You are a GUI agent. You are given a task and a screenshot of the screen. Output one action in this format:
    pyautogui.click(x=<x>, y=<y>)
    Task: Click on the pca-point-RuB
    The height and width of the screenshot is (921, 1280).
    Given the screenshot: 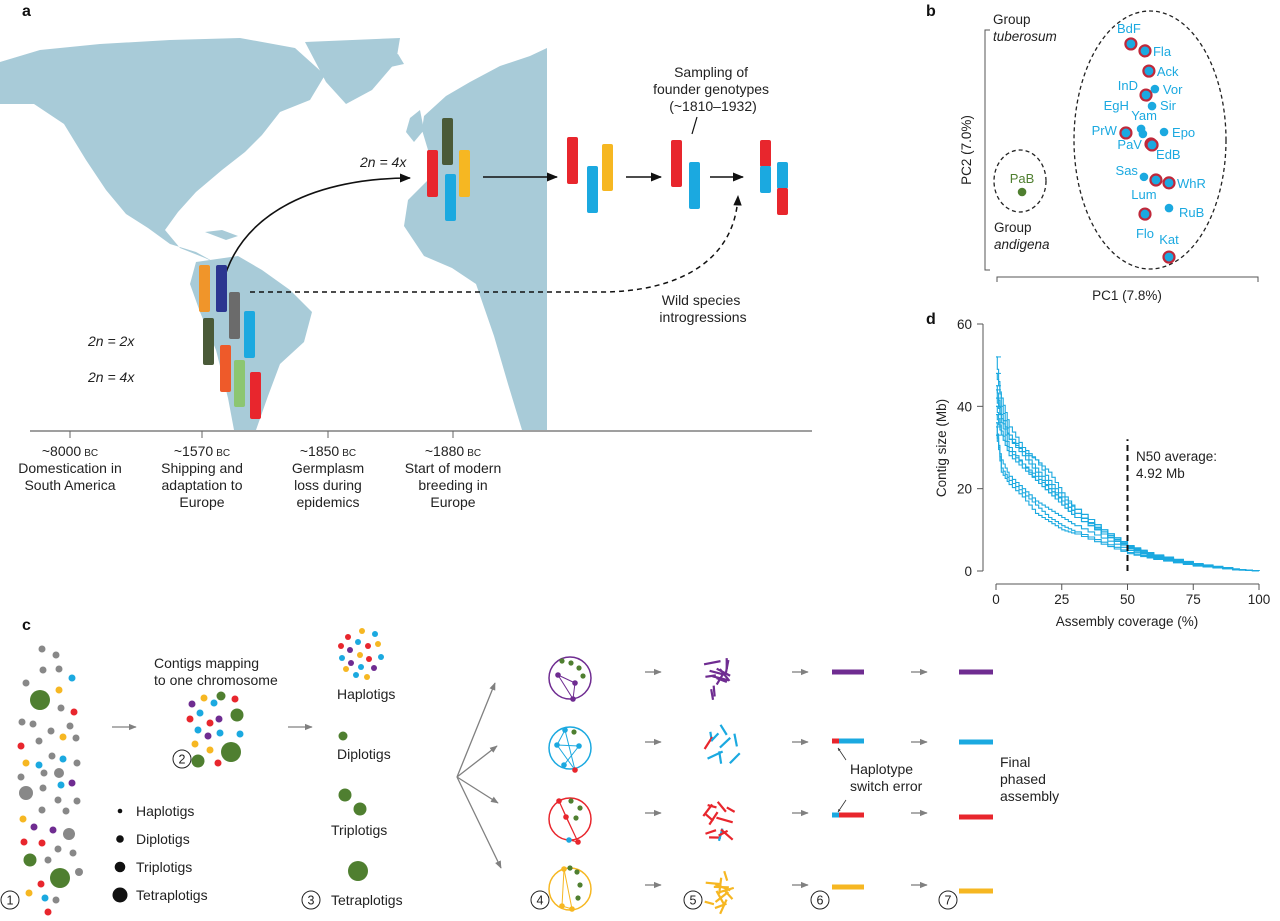 What is the action you would take?
    pyautogui.click(x=1169, y=208)
    